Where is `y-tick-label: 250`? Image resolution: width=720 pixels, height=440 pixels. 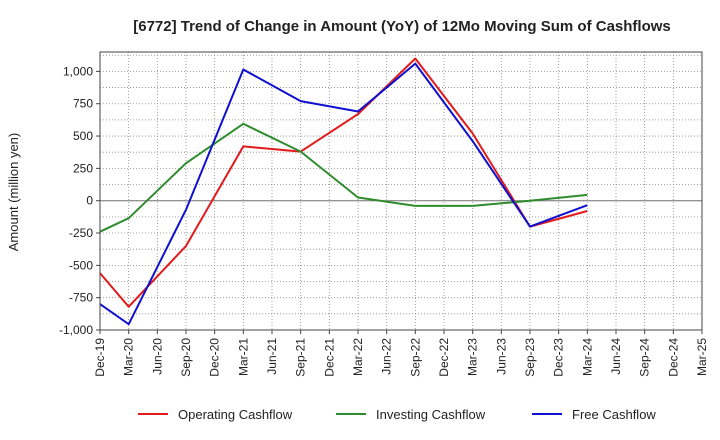 y-tick-label: 250 is located at coordinates (83, 168).